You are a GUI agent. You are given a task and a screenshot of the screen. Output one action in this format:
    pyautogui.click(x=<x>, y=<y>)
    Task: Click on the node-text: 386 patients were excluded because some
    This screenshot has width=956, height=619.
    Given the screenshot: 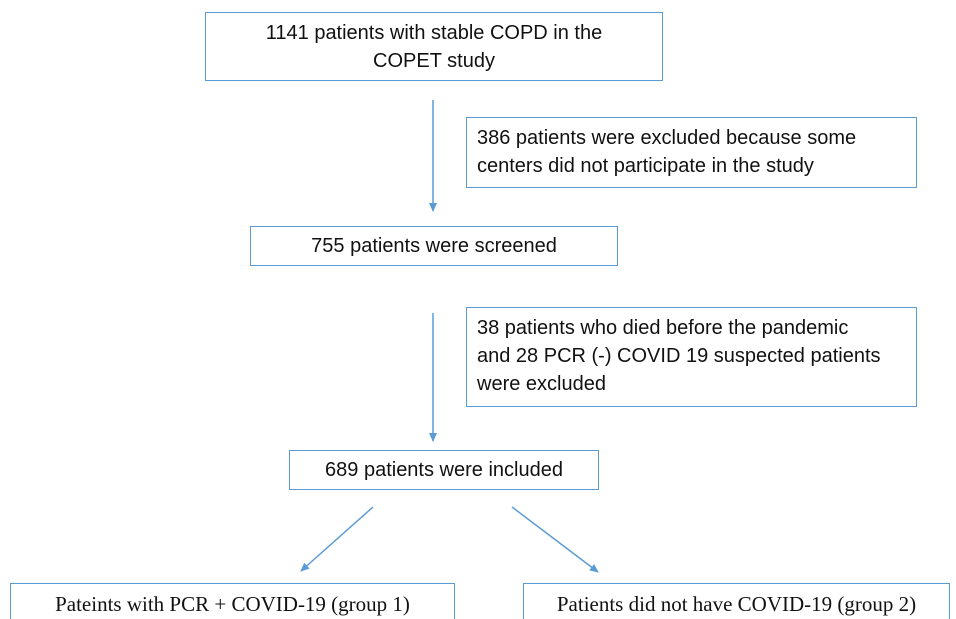 What is the action you would take?
    pyautogui.click(x=667, y=138)
    